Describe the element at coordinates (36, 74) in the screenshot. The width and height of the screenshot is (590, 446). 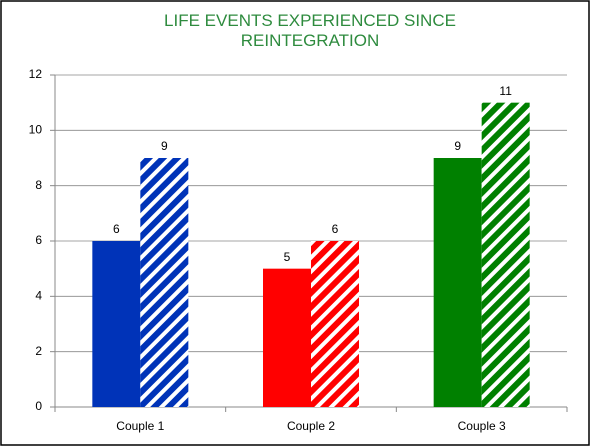
I see `y-tick-label: 12` at that location.